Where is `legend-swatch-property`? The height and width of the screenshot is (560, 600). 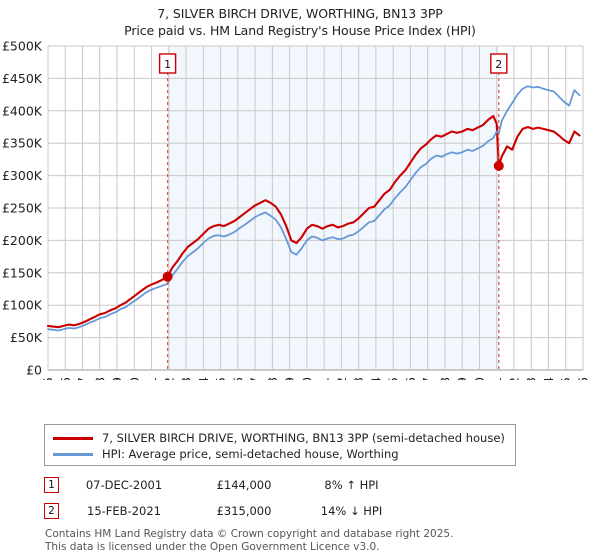
legend-swatch-property is located at coordinates (73, 438).